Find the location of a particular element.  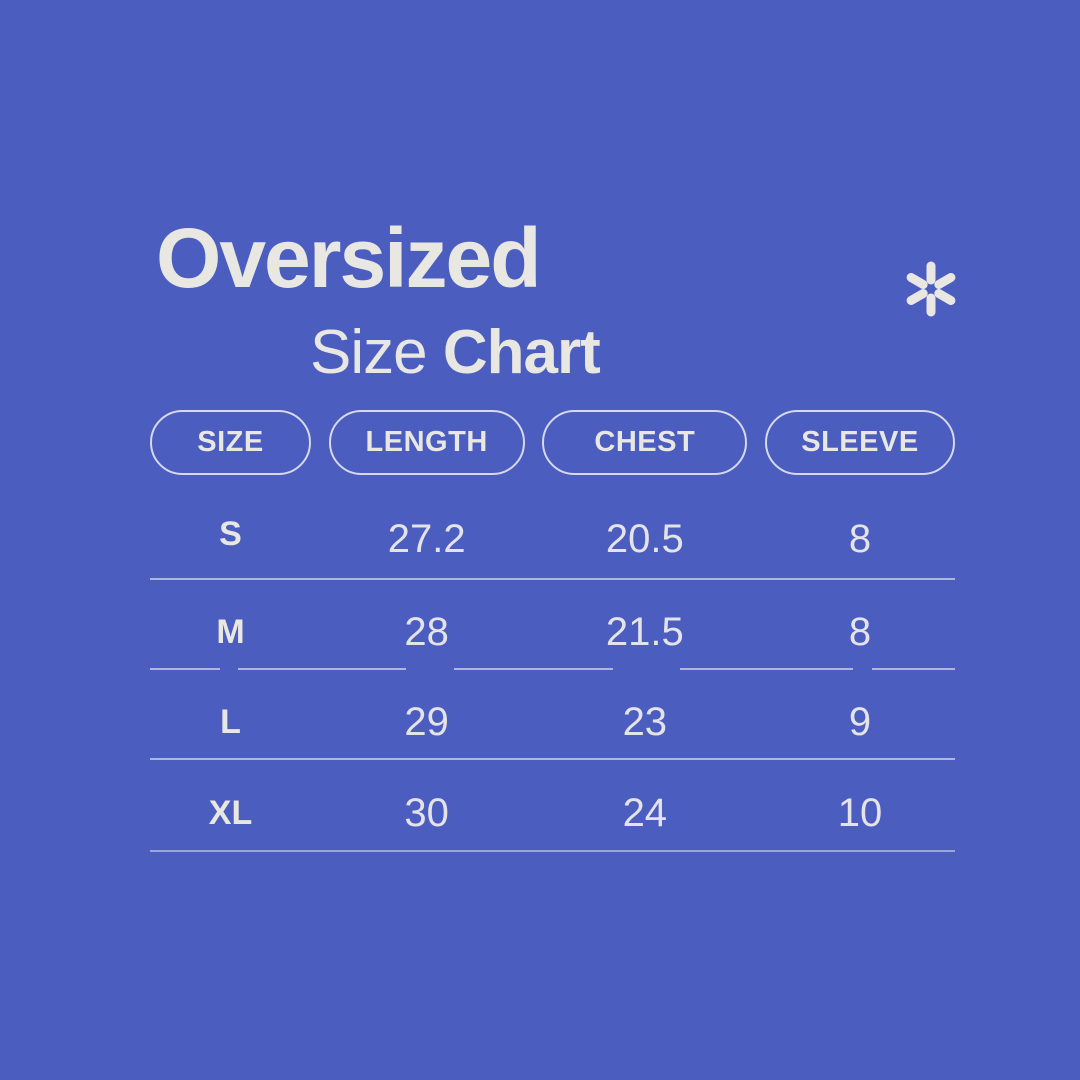

title-block: Oversized Size Chart is located at coordinates (378, 297).